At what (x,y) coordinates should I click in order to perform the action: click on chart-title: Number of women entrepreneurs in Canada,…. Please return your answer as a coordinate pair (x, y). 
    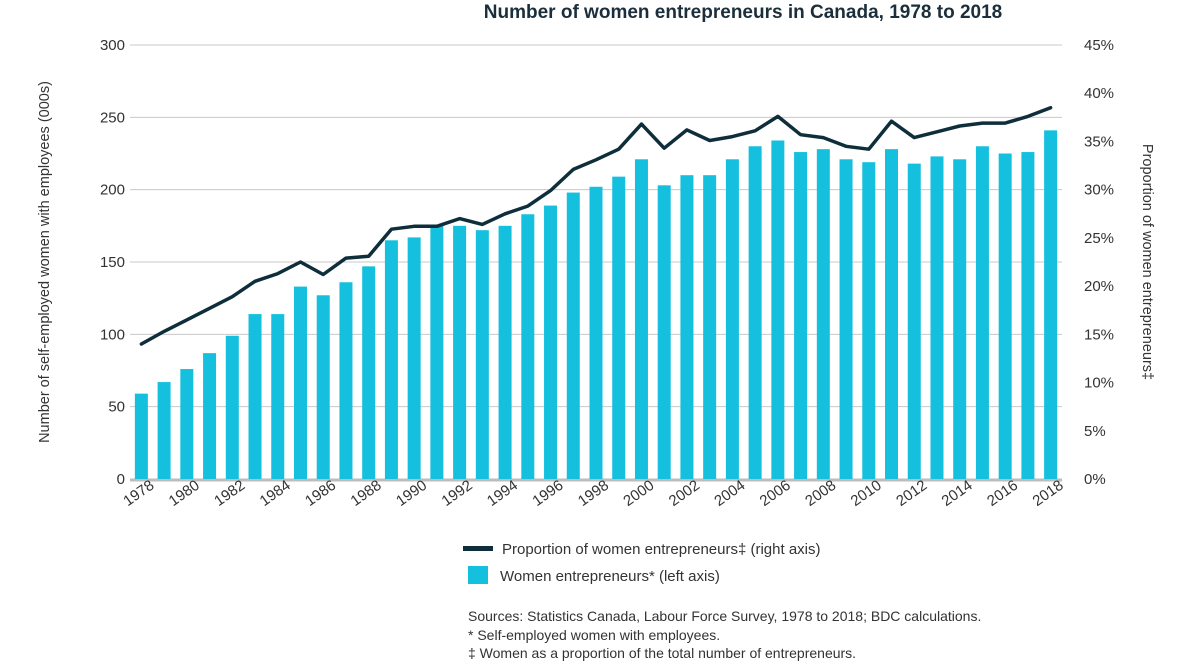
    Looking at the image, I should click on (743, 12).